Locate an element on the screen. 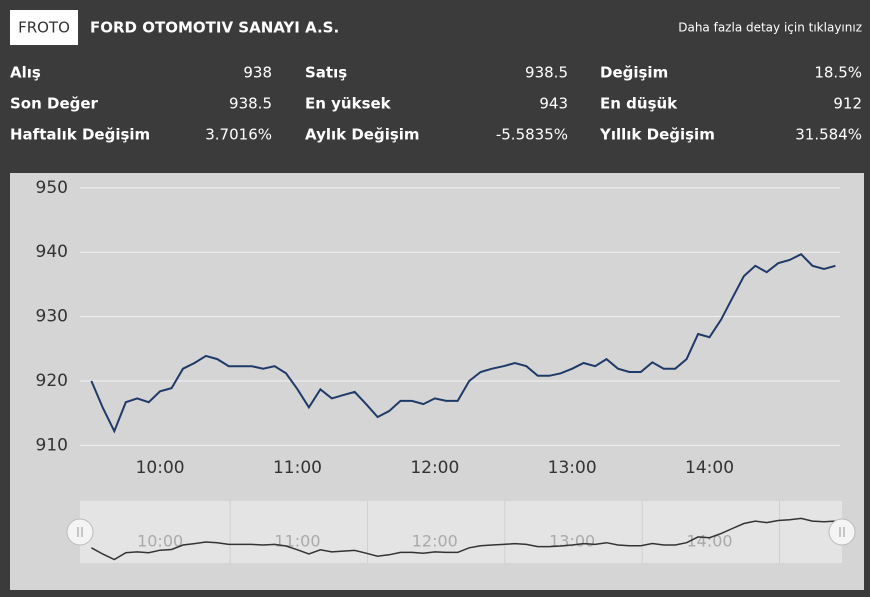 This screenshot has width=870, height=597. x-tick-label: 12:00 is located at coordinates (434, 468).